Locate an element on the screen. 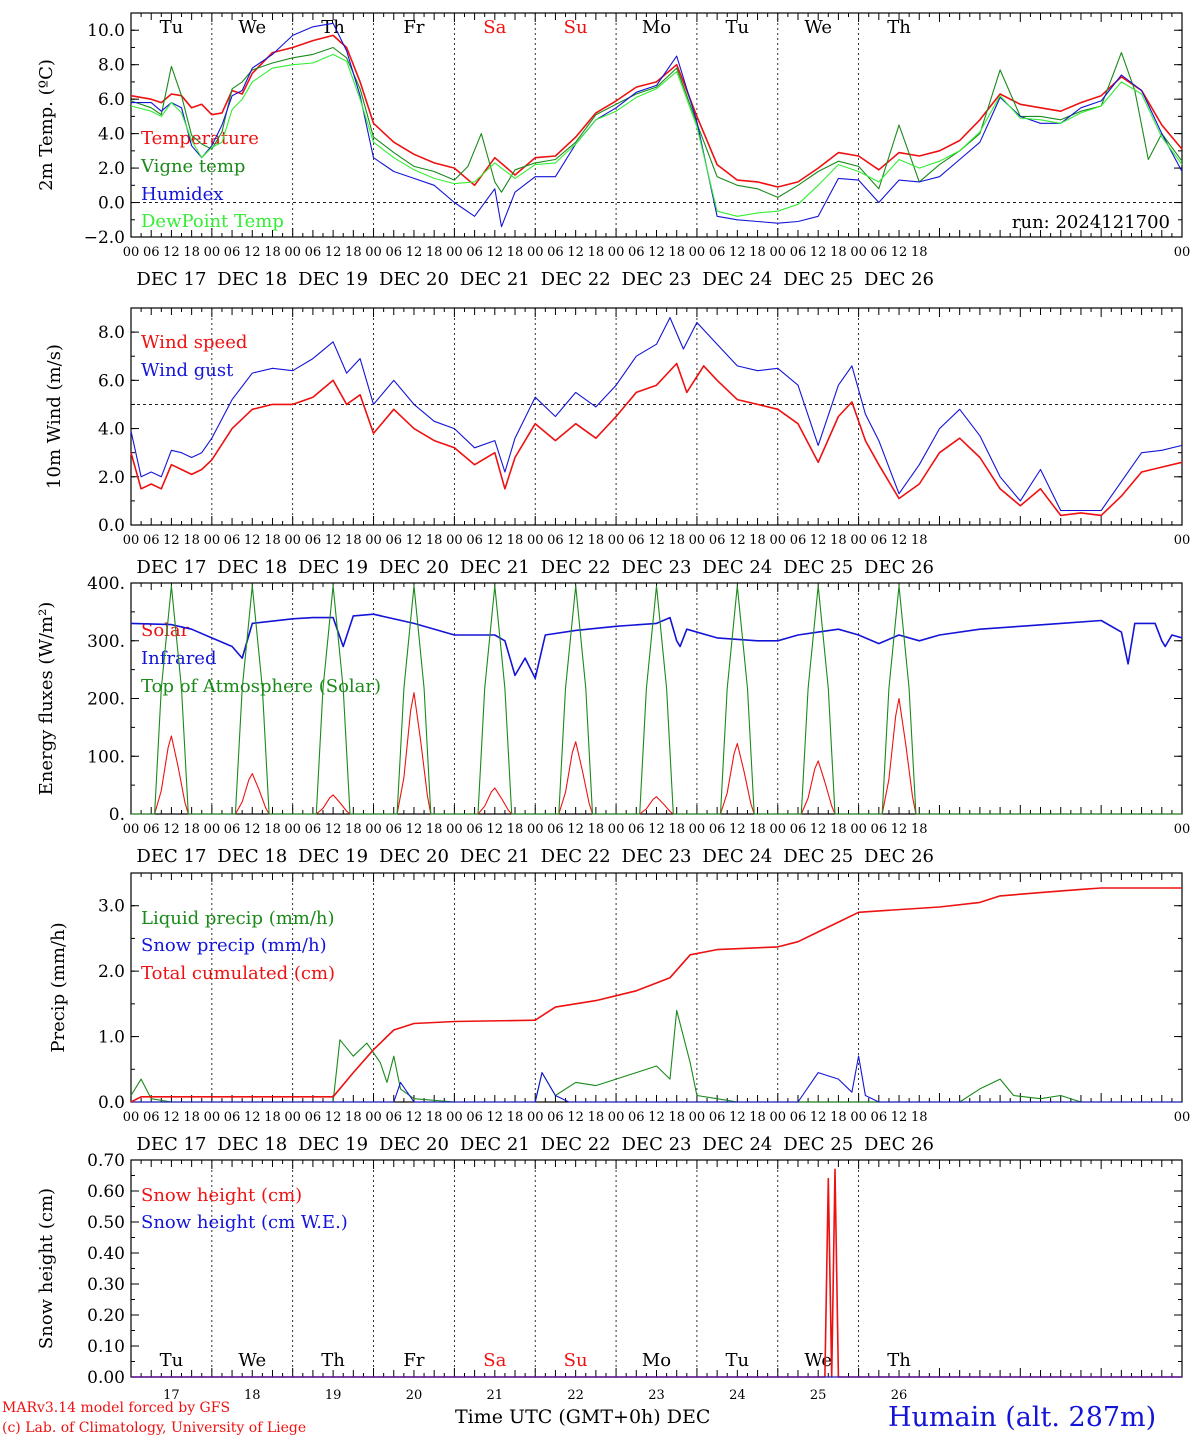 The height and width of the screenshot is (1440, 1194). run-label: run: 2024121700 is located at coordinates (1091, 222).